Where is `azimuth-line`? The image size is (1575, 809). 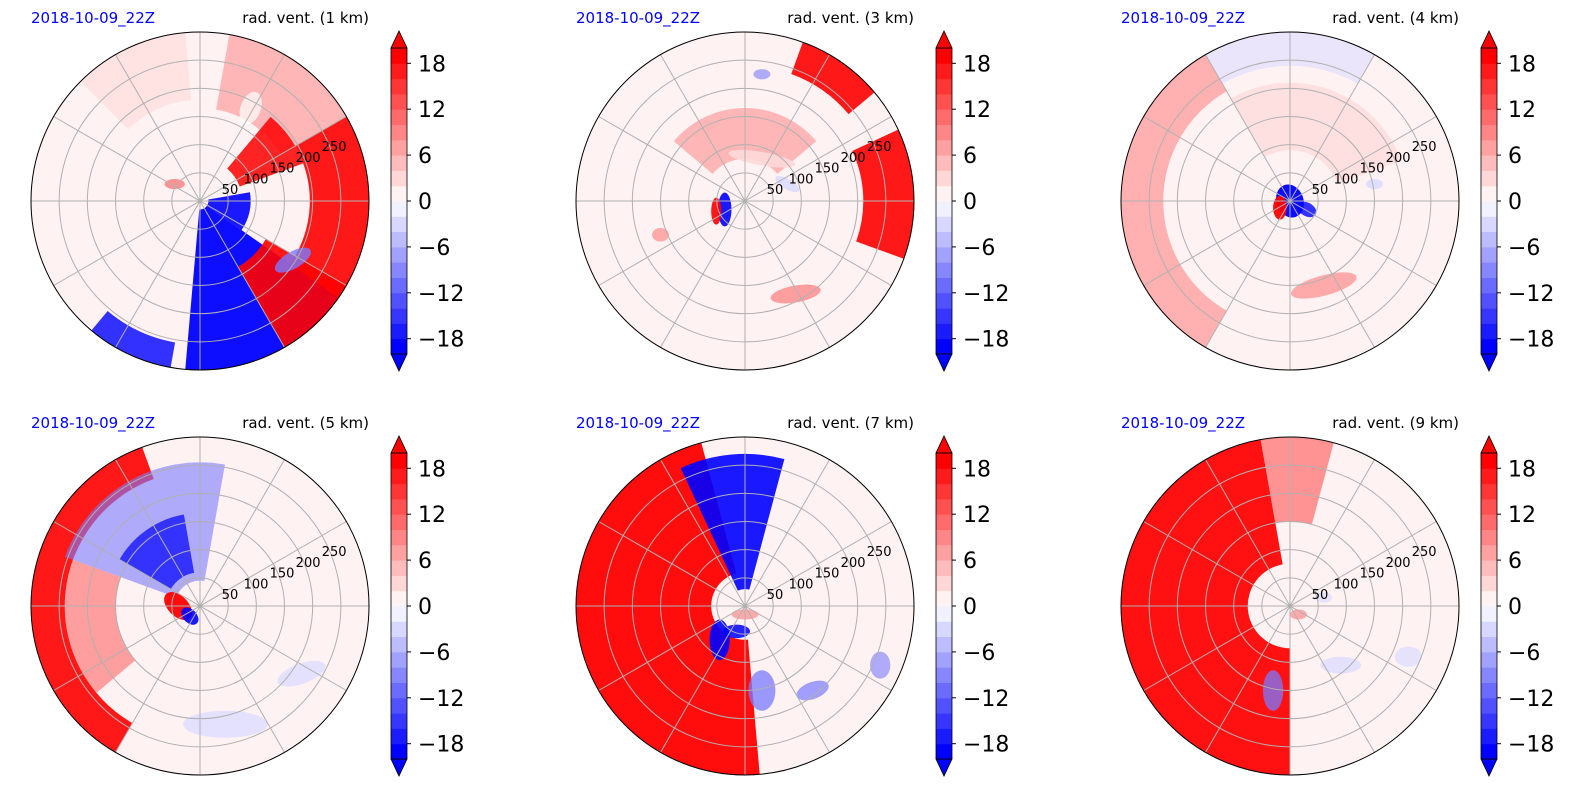 azimuth-line is located at coordinates (200, 606).